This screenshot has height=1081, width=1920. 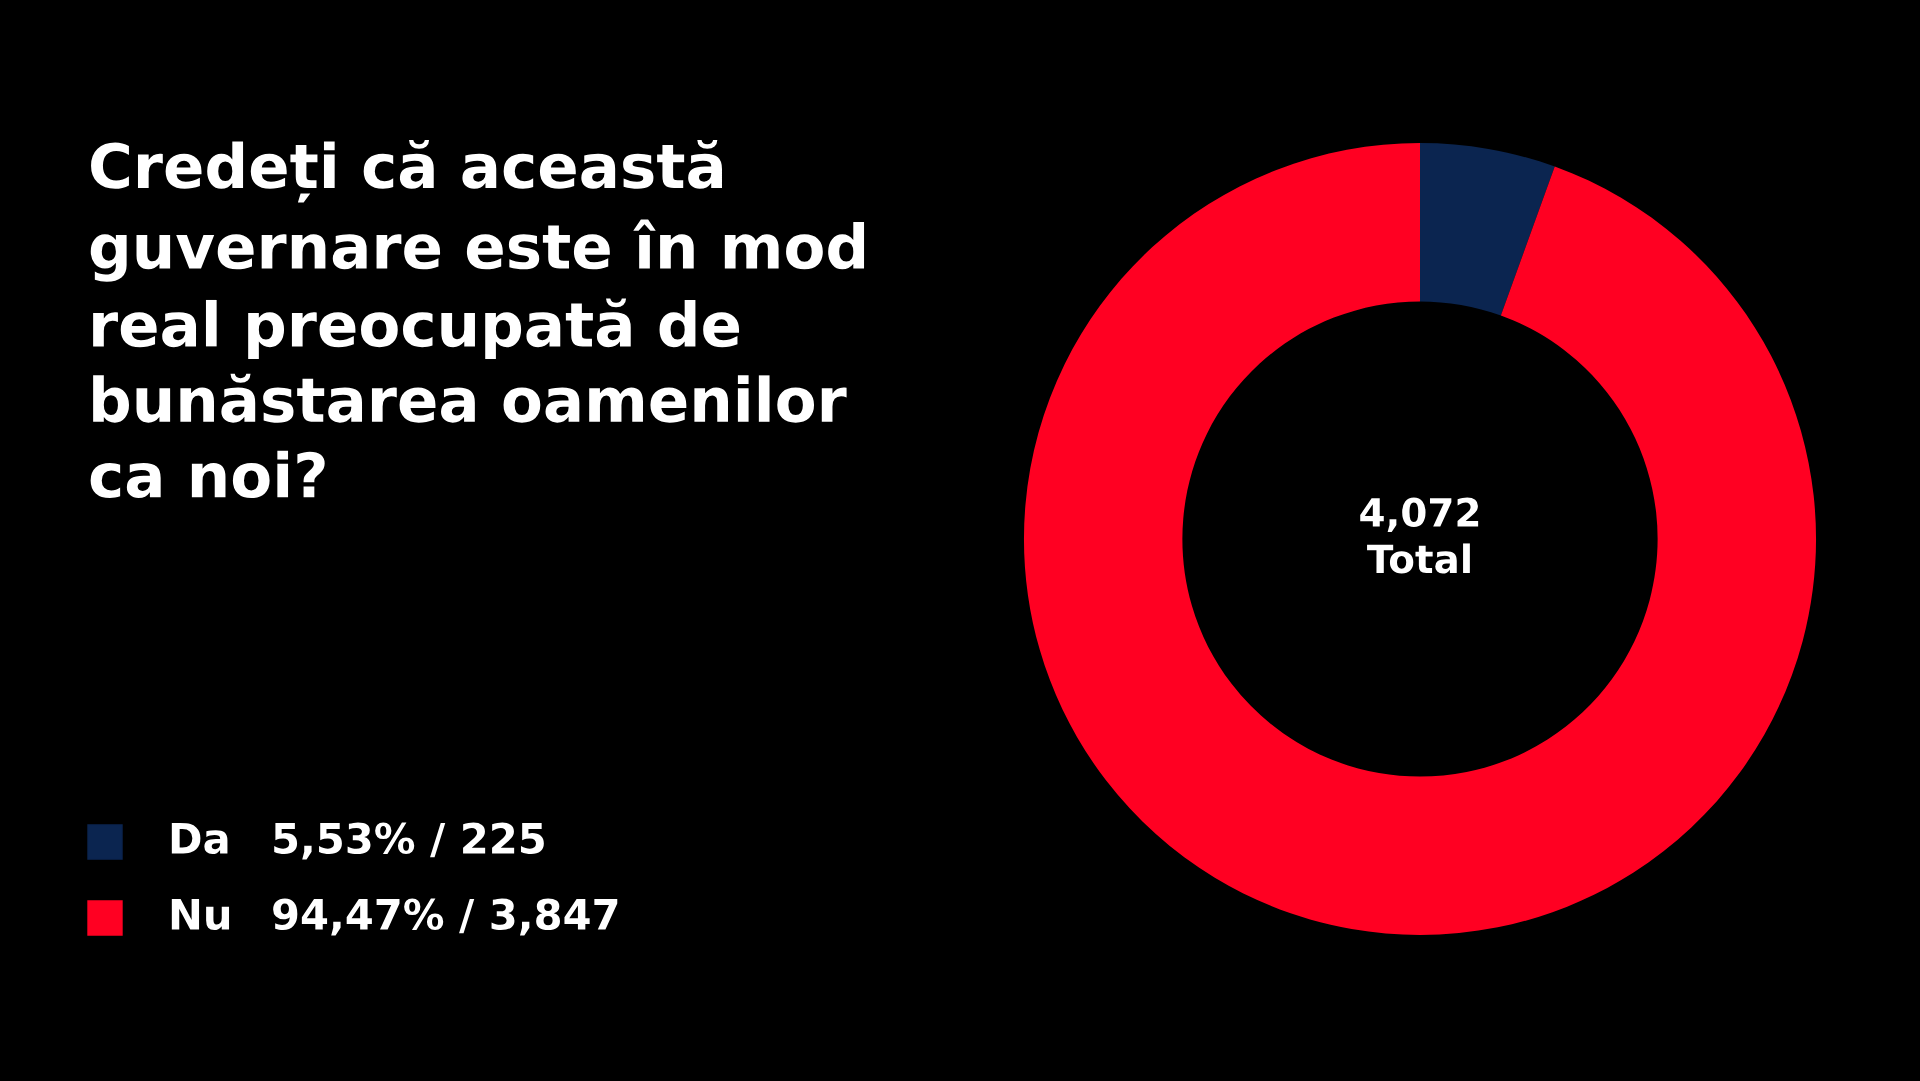 I want to click on text: Credeți că această guvernare este în mod real preocupată de bunăstarea oamenilor ca noi?, so click(x=477, y=319).